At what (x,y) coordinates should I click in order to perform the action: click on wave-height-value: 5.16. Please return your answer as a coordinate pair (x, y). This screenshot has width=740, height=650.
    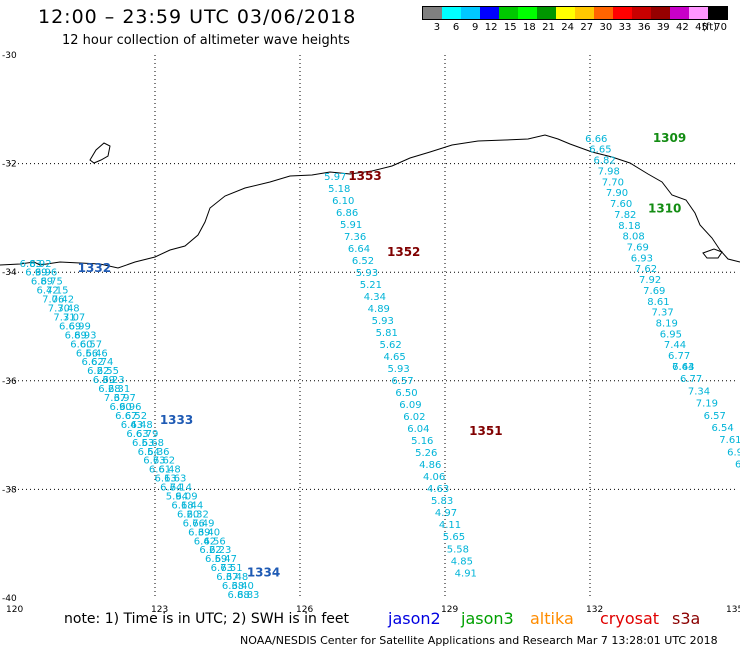
    Looking at the image, I should click on (422, 441).